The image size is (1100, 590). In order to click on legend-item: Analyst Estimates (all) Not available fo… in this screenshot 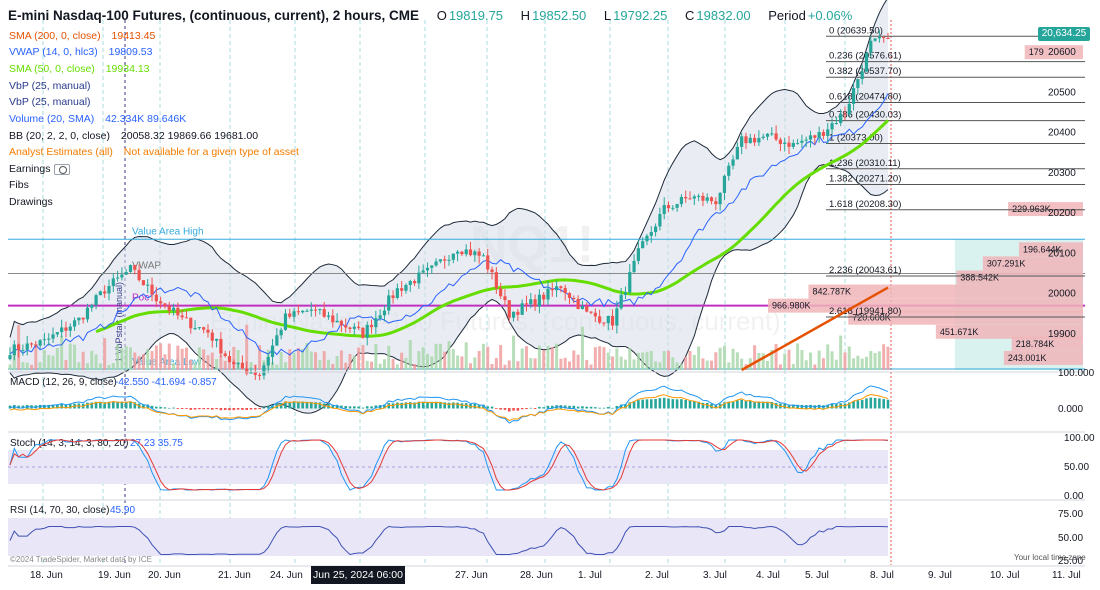, I will do `click(154, 152)`.